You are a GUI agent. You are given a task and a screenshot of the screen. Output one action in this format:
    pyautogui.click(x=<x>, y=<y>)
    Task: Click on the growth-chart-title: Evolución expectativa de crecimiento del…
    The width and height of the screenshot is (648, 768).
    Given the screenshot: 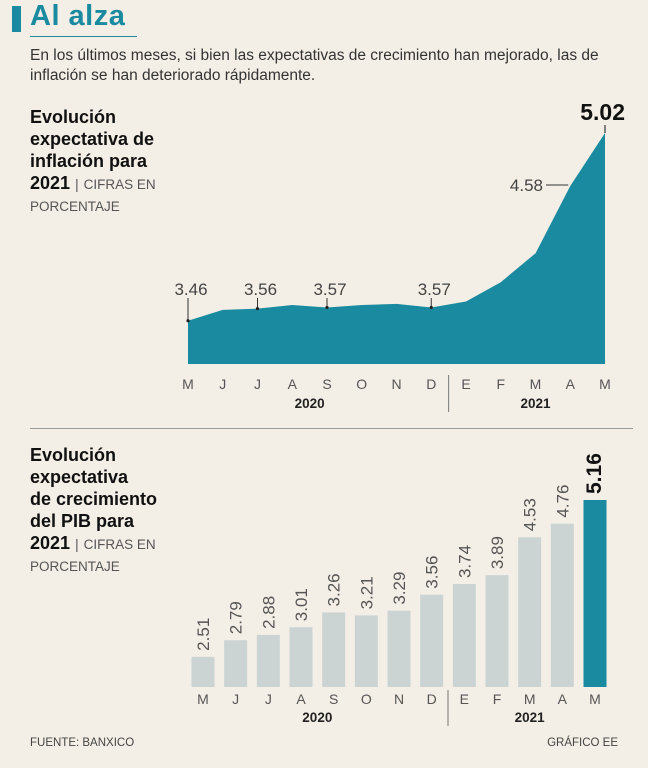 What is the action you would take?
    pyautogui.click(x=93, y=511)
    